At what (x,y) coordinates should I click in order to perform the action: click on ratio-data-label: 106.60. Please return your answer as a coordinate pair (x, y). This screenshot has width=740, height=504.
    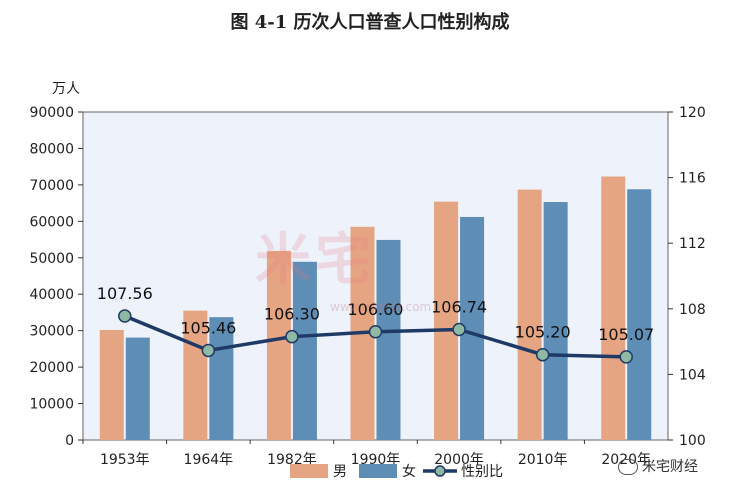
    Looking at the image, I should click on (376, 309).